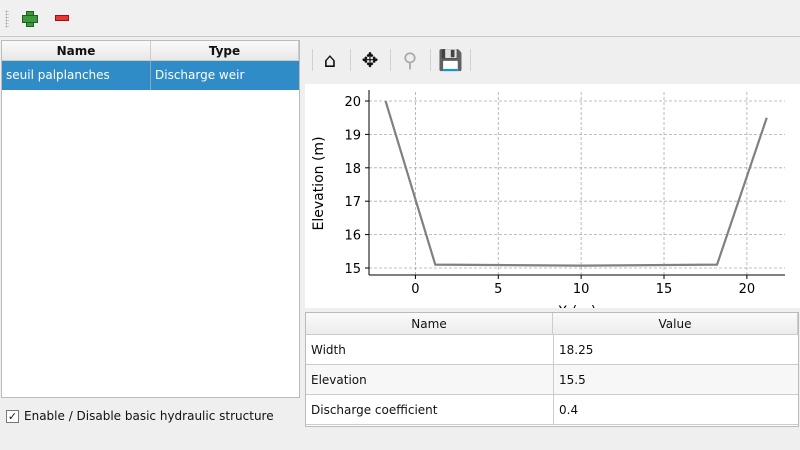 The image size is (800, 450). I want to click on x-tick-label: 10, so click(581, 289).